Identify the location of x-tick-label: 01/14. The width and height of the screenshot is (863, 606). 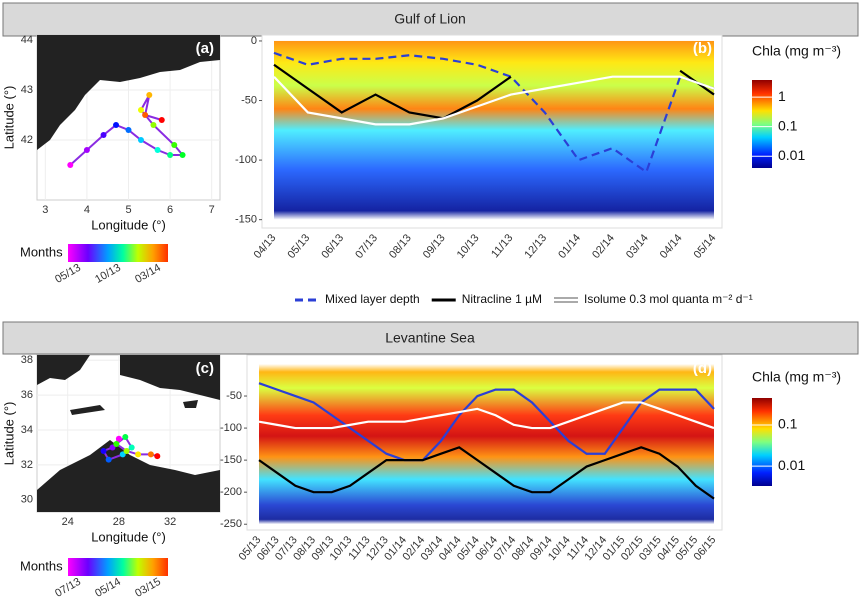
(569, 246).